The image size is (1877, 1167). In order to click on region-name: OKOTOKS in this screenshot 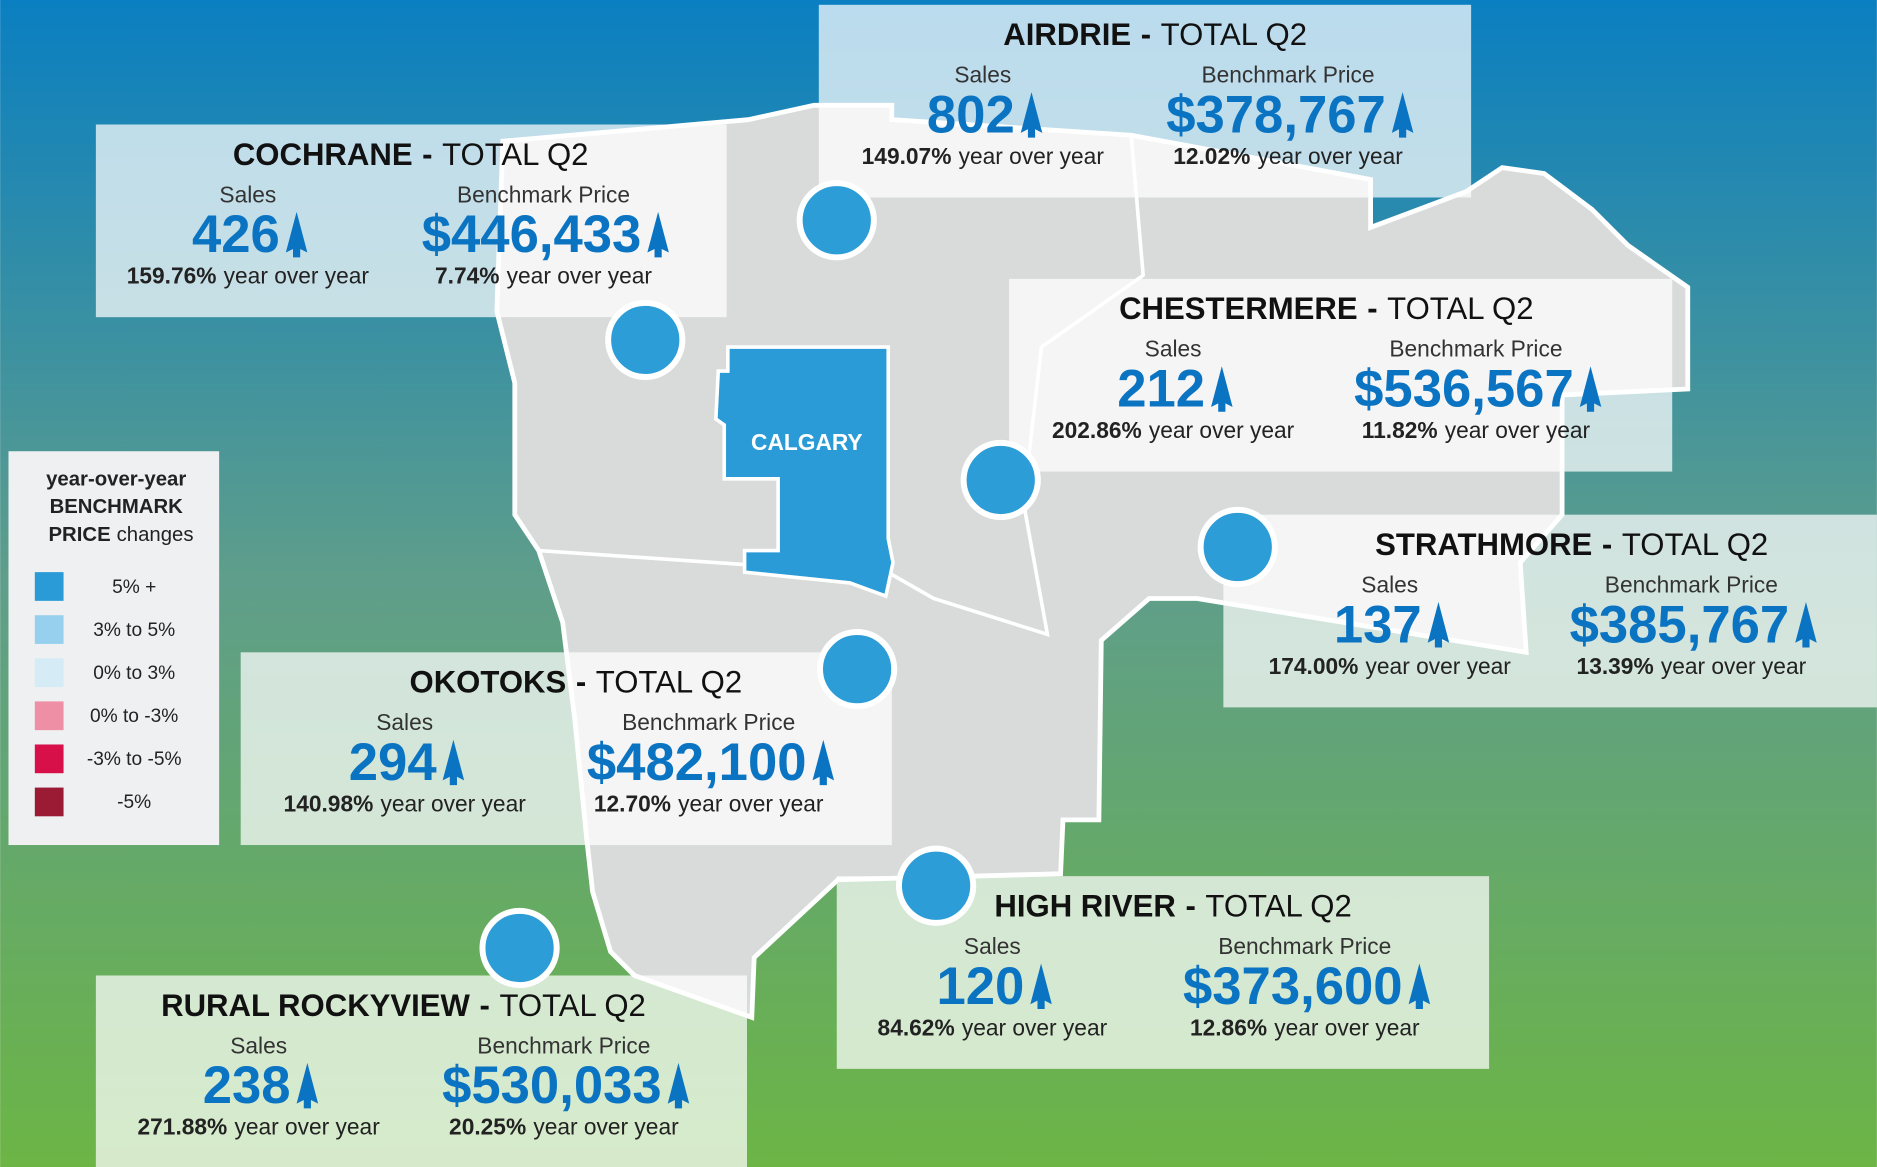, I will do `click(488, 682)`.